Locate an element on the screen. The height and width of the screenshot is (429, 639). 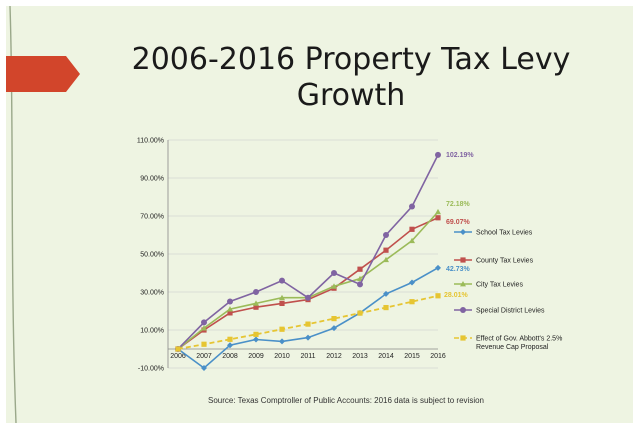
y-tick-label: 30.00% is located at coordinates (152, 293).